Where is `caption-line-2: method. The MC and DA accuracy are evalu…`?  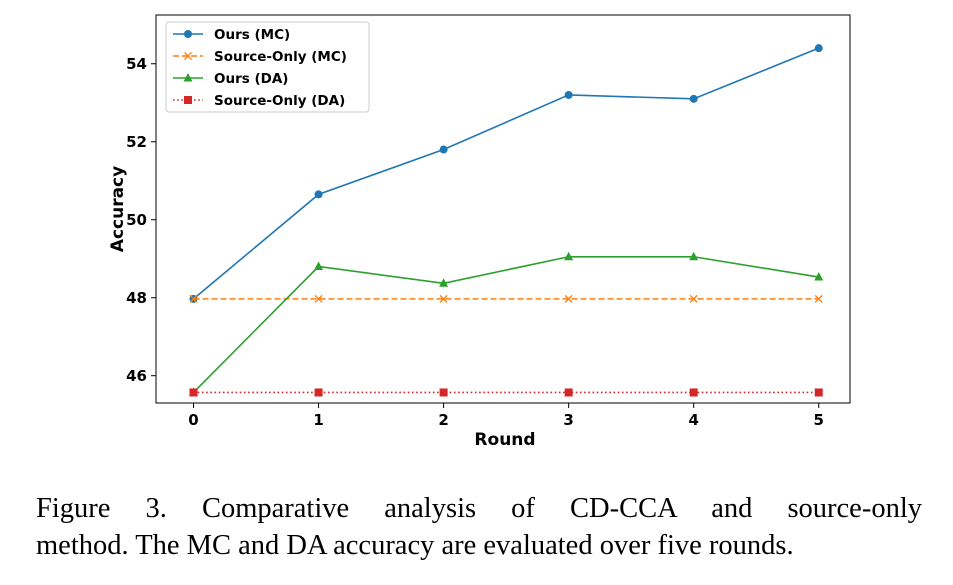 caption-line-2: method. The MC and DA accuracy are evalu… is located at coordinates (415, 545).